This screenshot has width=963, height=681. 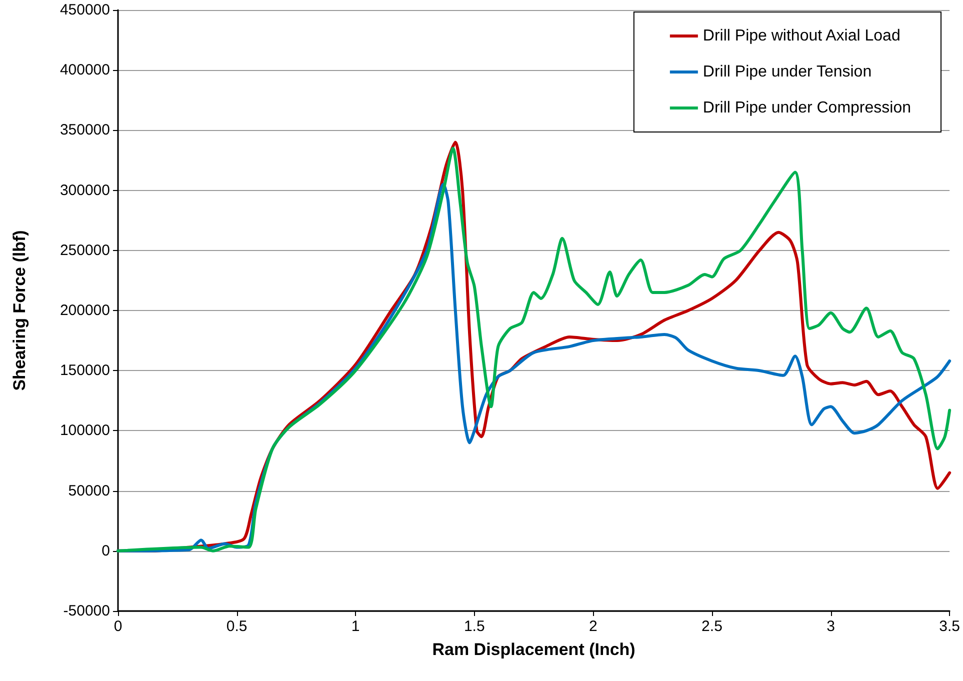 I want to click on y-tick-label: 350000, so click(x=85, y=130).